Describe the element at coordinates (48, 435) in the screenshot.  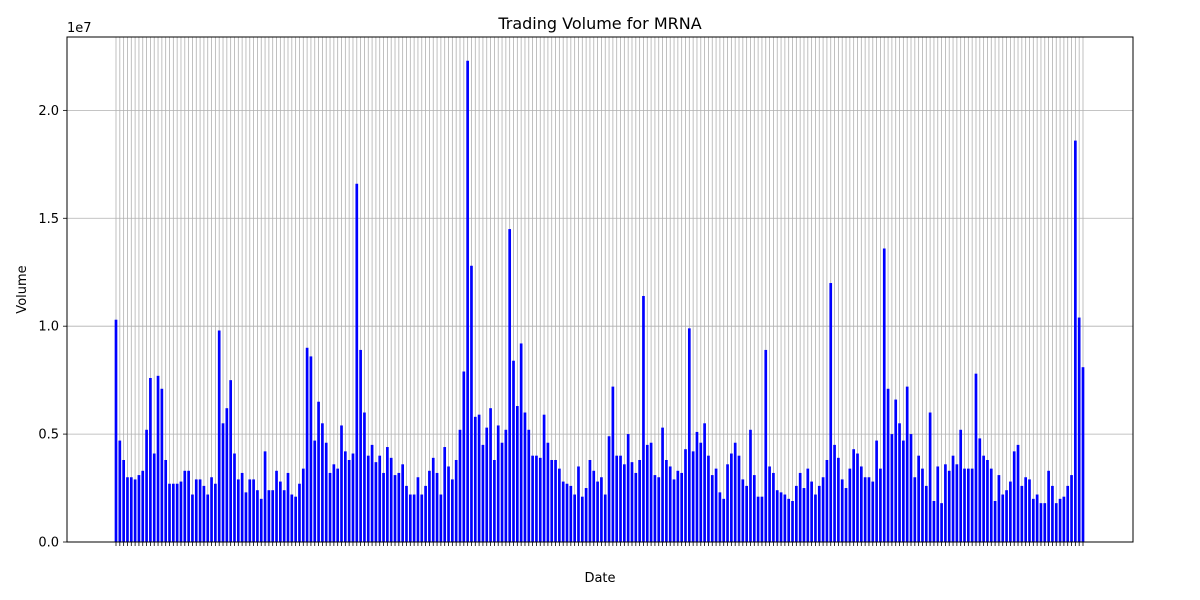
I see `y-tick-label: 0.5` at that location.